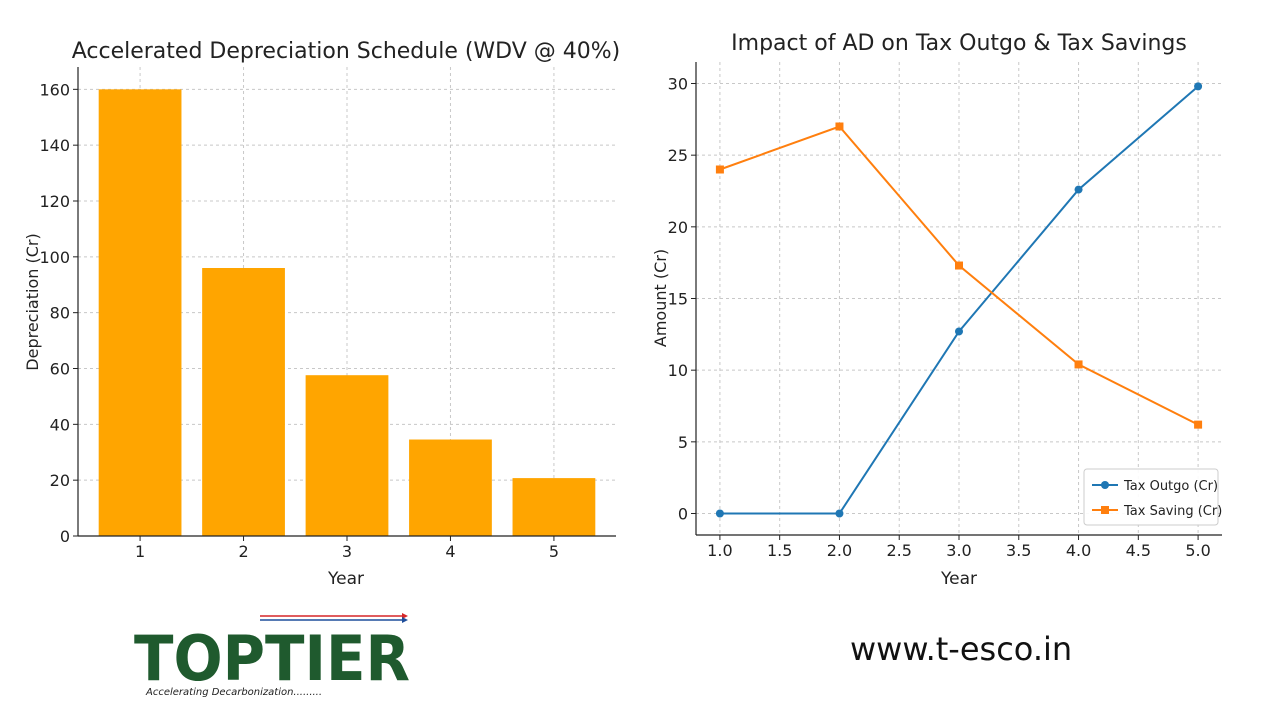  I want to click on y-tick-label: 120, so click(54, 201).